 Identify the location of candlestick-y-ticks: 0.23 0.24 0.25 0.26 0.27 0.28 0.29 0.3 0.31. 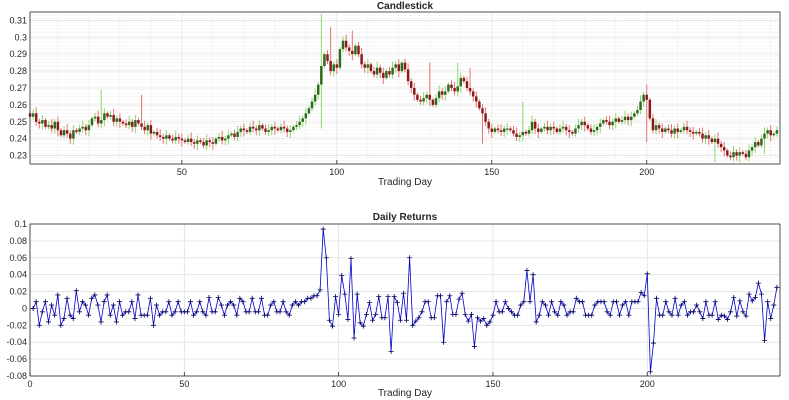
(18, 87).